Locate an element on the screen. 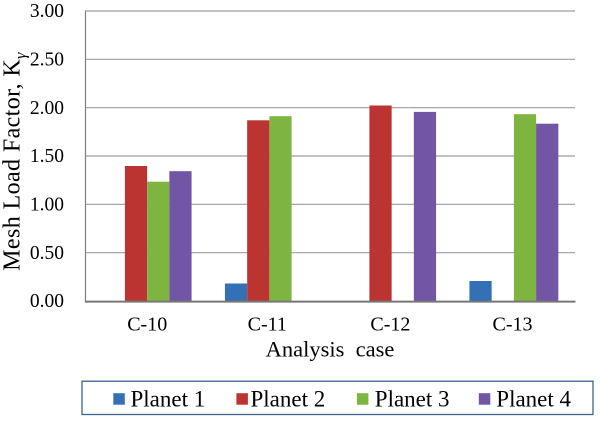 The width and height of the screenshot is (600, 425). svg-text: Planet 1 is located at coordinates (168, 399).